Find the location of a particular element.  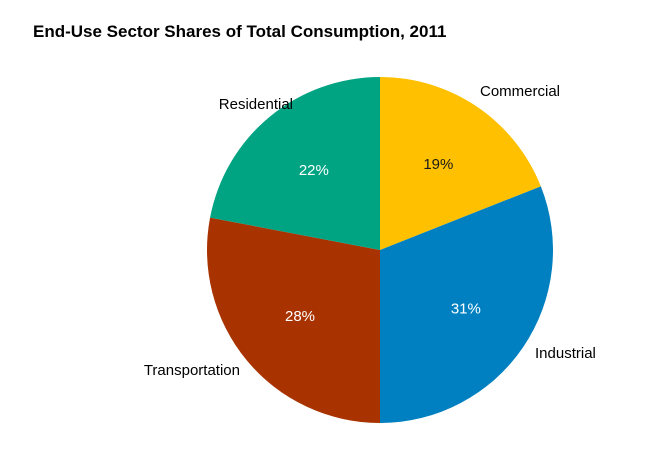

pie-slice-transportation is located at coordinates (293, 320).